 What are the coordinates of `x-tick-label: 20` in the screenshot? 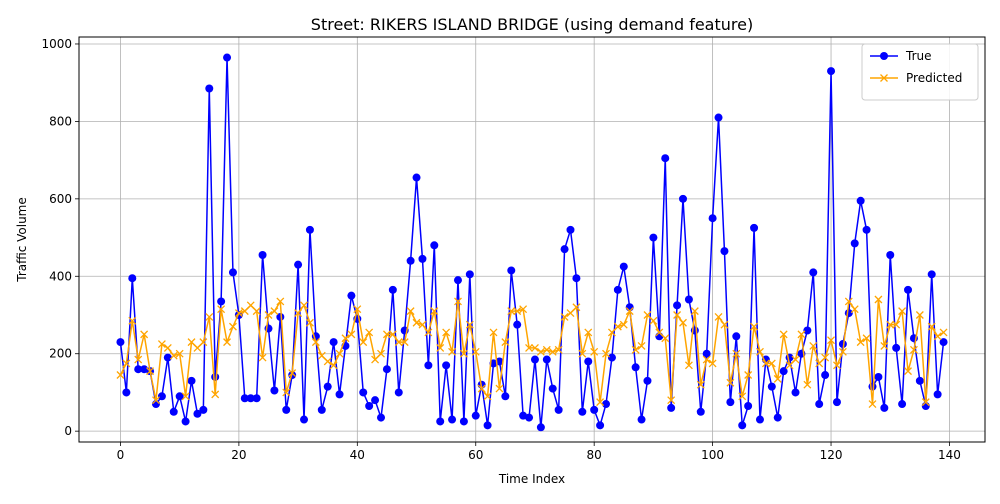 It's located at (238, 455).